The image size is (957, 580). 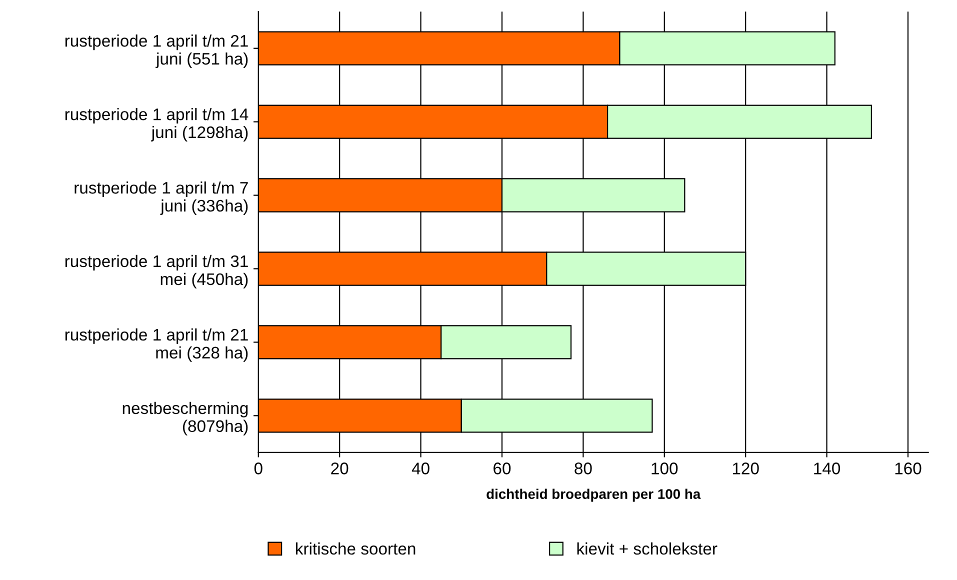 I want to click on y-tick-label: rustperiode 1 april t/m 21 juni (551 ha), so click(x=156, y=51).